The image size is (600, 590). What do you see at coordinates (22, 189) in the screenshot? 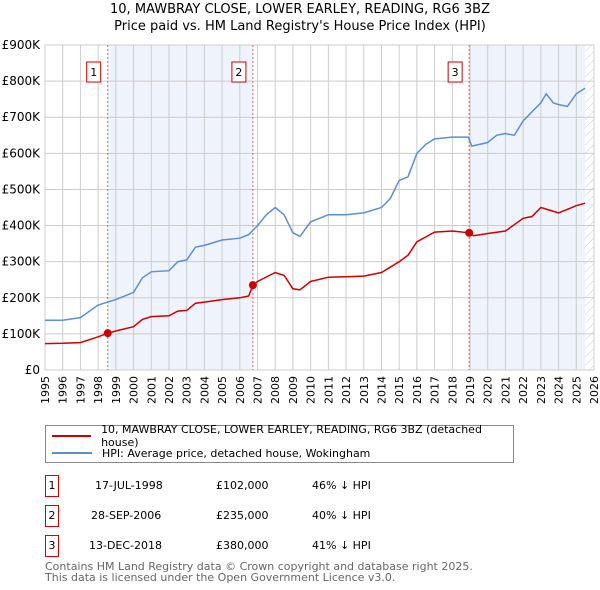
I see `y-tick-label: £500K` at bounding box center [22, 189].